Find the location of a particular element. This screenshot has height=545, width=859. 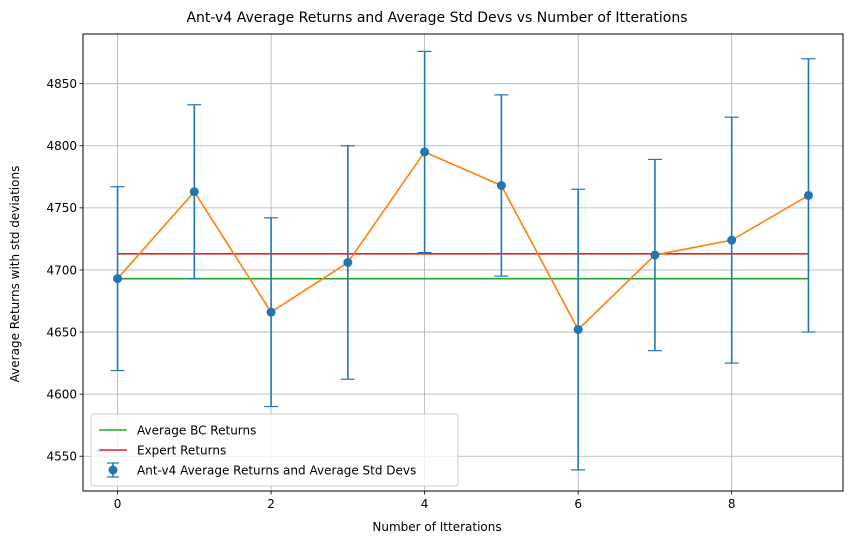

y-tick-label: 4850 is located at coordinates (61, 84).